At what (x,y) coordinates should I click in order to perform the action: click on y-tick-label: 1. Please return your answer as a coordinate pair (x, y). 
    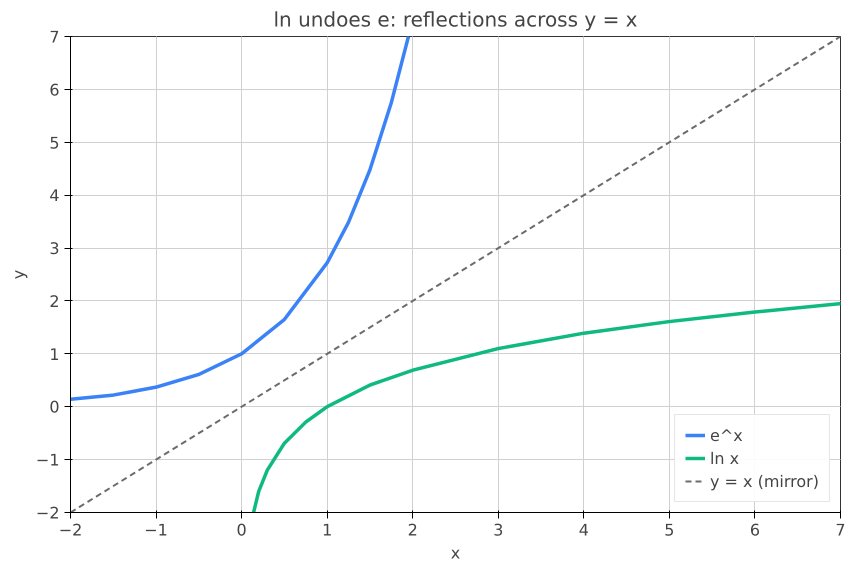
    Looking at the image, I should click on (54, 354).